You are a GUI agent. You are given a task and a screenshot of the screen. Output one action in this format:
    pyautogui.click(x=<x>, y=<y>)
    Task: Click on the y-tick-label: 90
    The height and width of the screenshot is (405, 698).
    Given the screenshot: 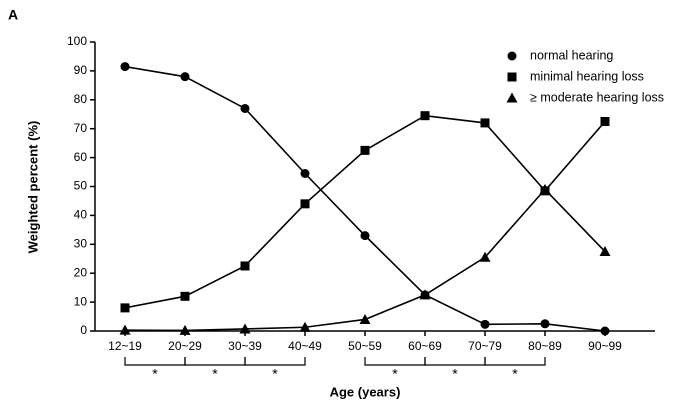 What is the action you would take?
    pyautogui.click(x=81, y=70)
    